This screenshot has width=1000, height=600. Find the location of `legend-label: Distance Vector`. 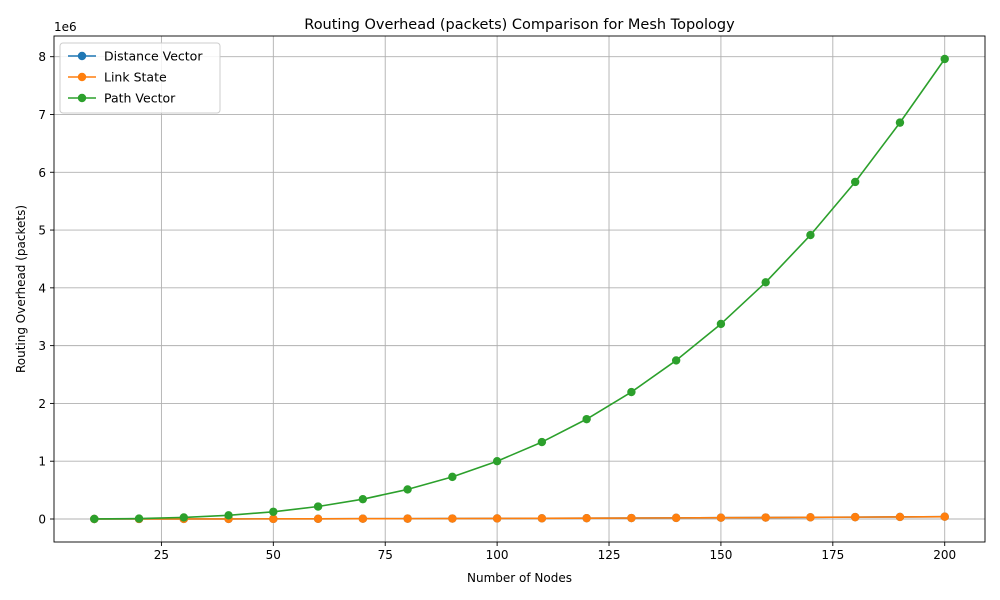

legend-label: Distance Vector is located at coordinates (153, 56).